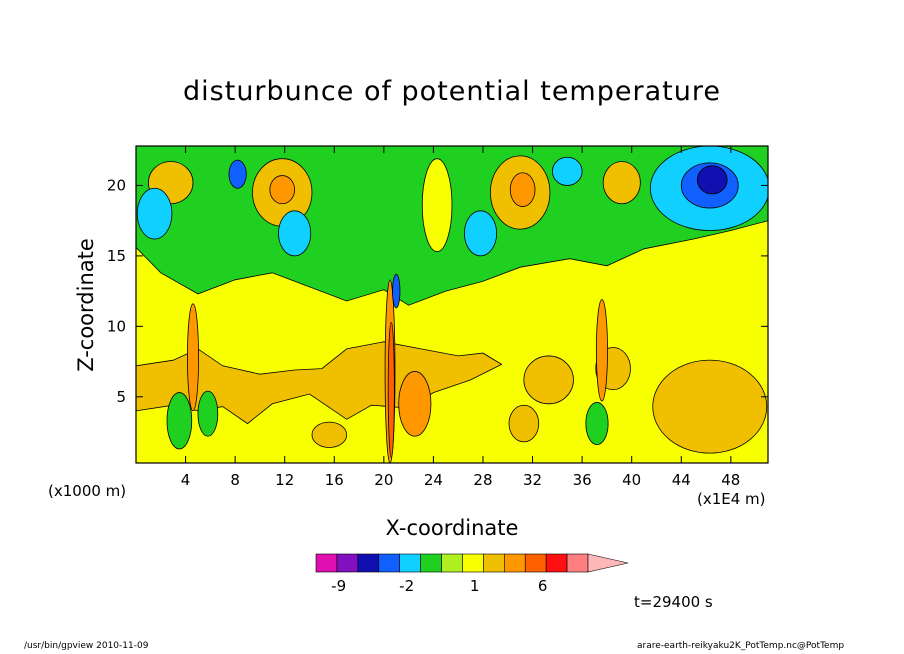  What do you see at coordinates (482, 480) in the screenshot?
I see `x-tick-label: 28` at bounding box center [482, 480].